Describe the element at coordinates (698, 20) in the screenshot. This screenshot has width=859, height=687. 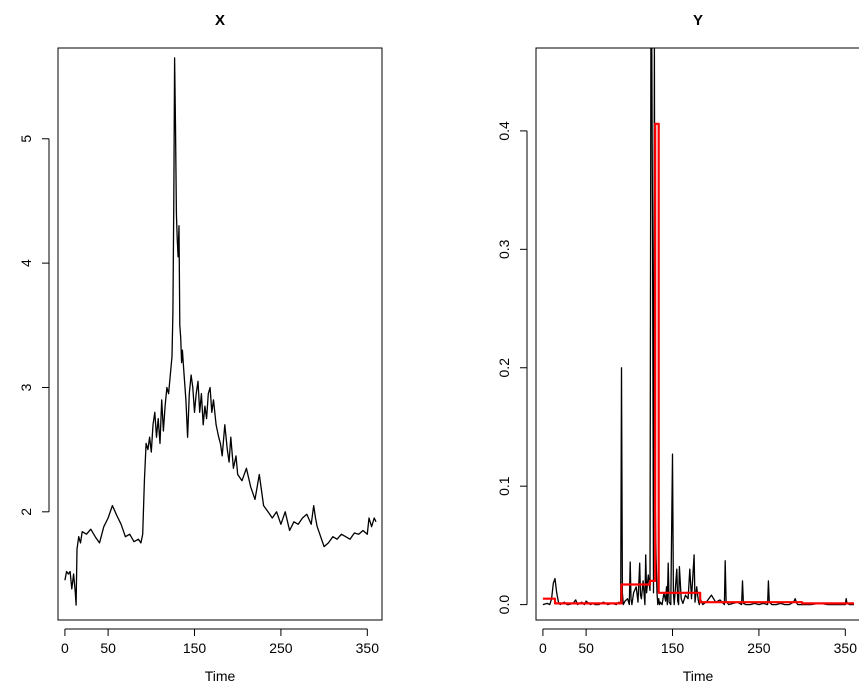
I see `chart-title: Y` at that location.